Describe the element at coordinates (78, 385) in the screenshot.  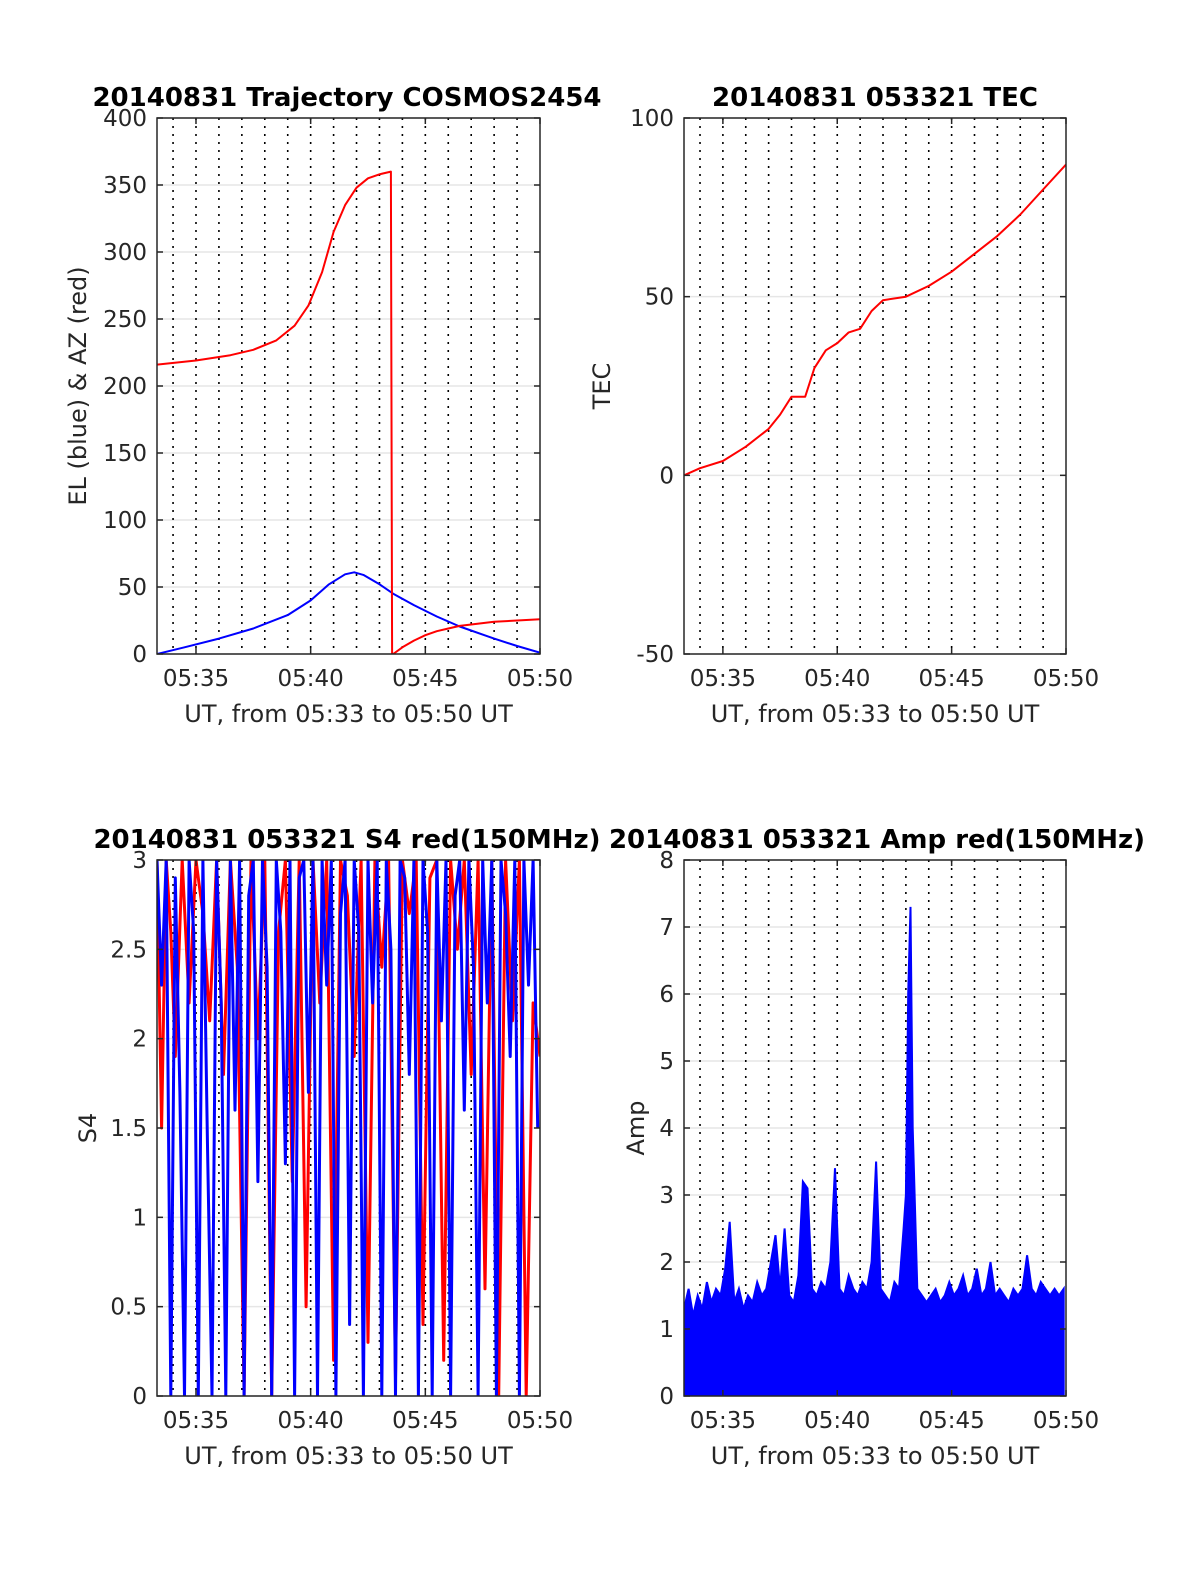
I see `y-axis-label: EL (blue) & AZ (red)` at that location.